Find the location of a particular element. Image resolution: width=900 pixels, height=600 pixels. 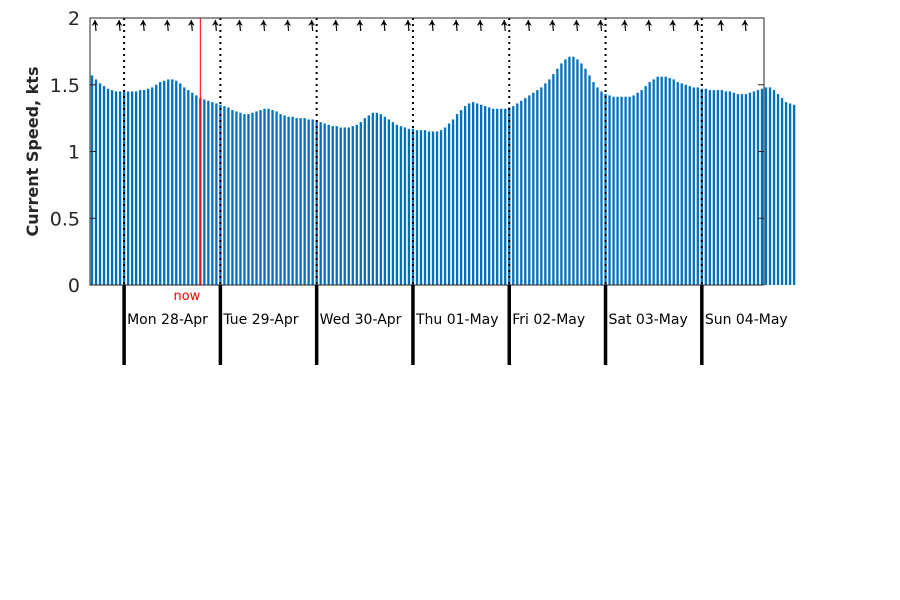

direction-arrows is located at coordinates (420, 25).